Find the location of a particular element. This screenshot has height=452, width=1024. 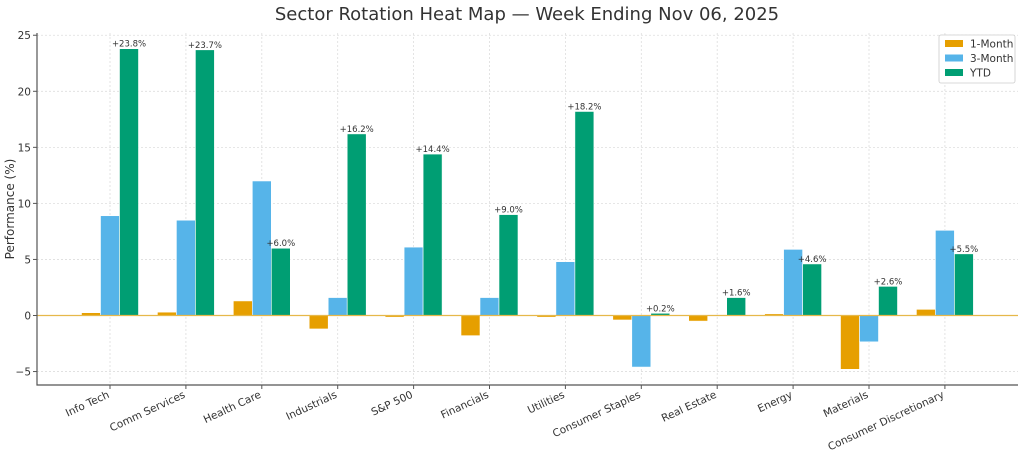

y-axis-ticks: −5 0 5 10 15 20 25 is located at coordinates (26, 204).